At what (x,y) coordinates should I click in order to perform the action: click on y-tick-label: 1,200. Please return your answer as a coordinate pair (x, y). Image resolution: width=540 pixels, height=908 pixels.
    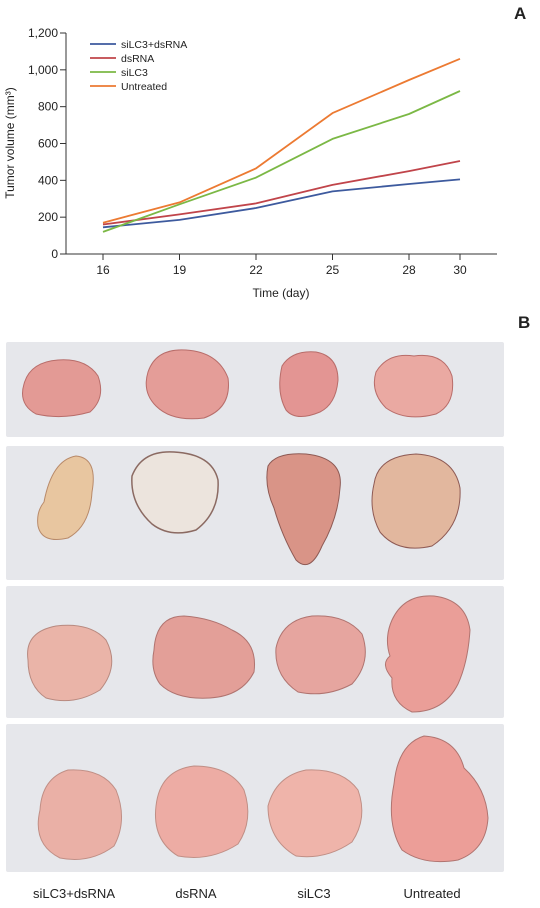
    Looking at the image, I should click on (43, 33).